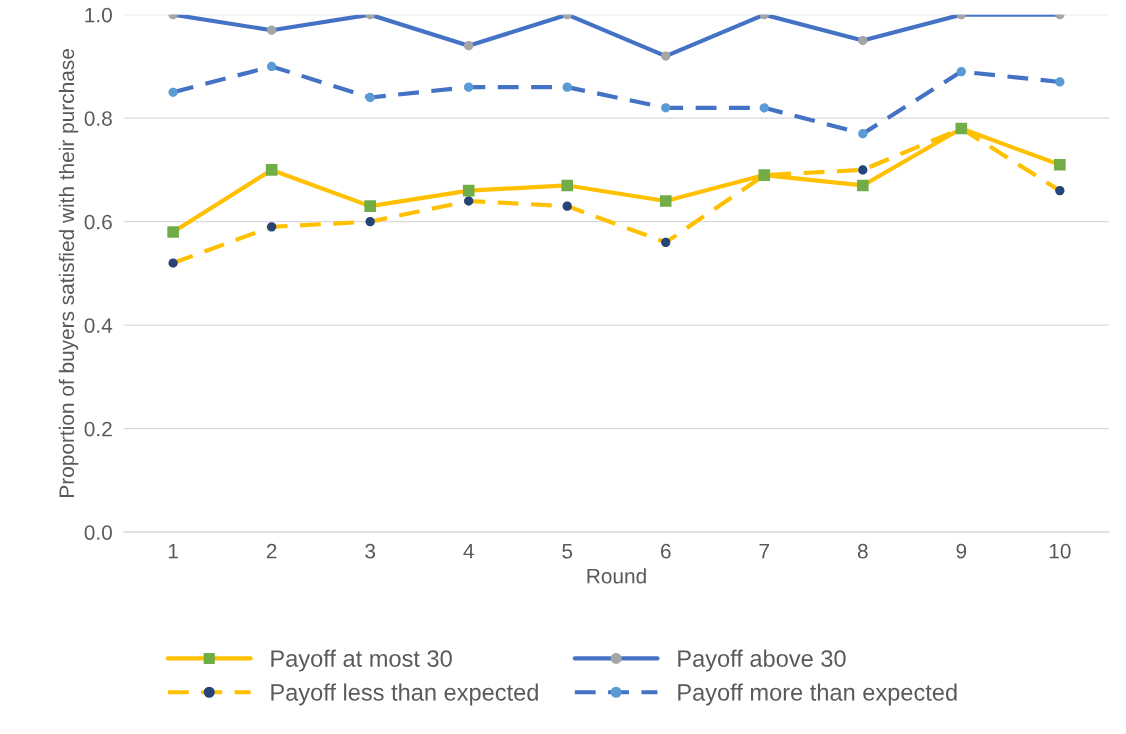  Describe the element at coordinates (817, 694) in the screenshot. I see `legend-label: Payoff more than expected` at that location.